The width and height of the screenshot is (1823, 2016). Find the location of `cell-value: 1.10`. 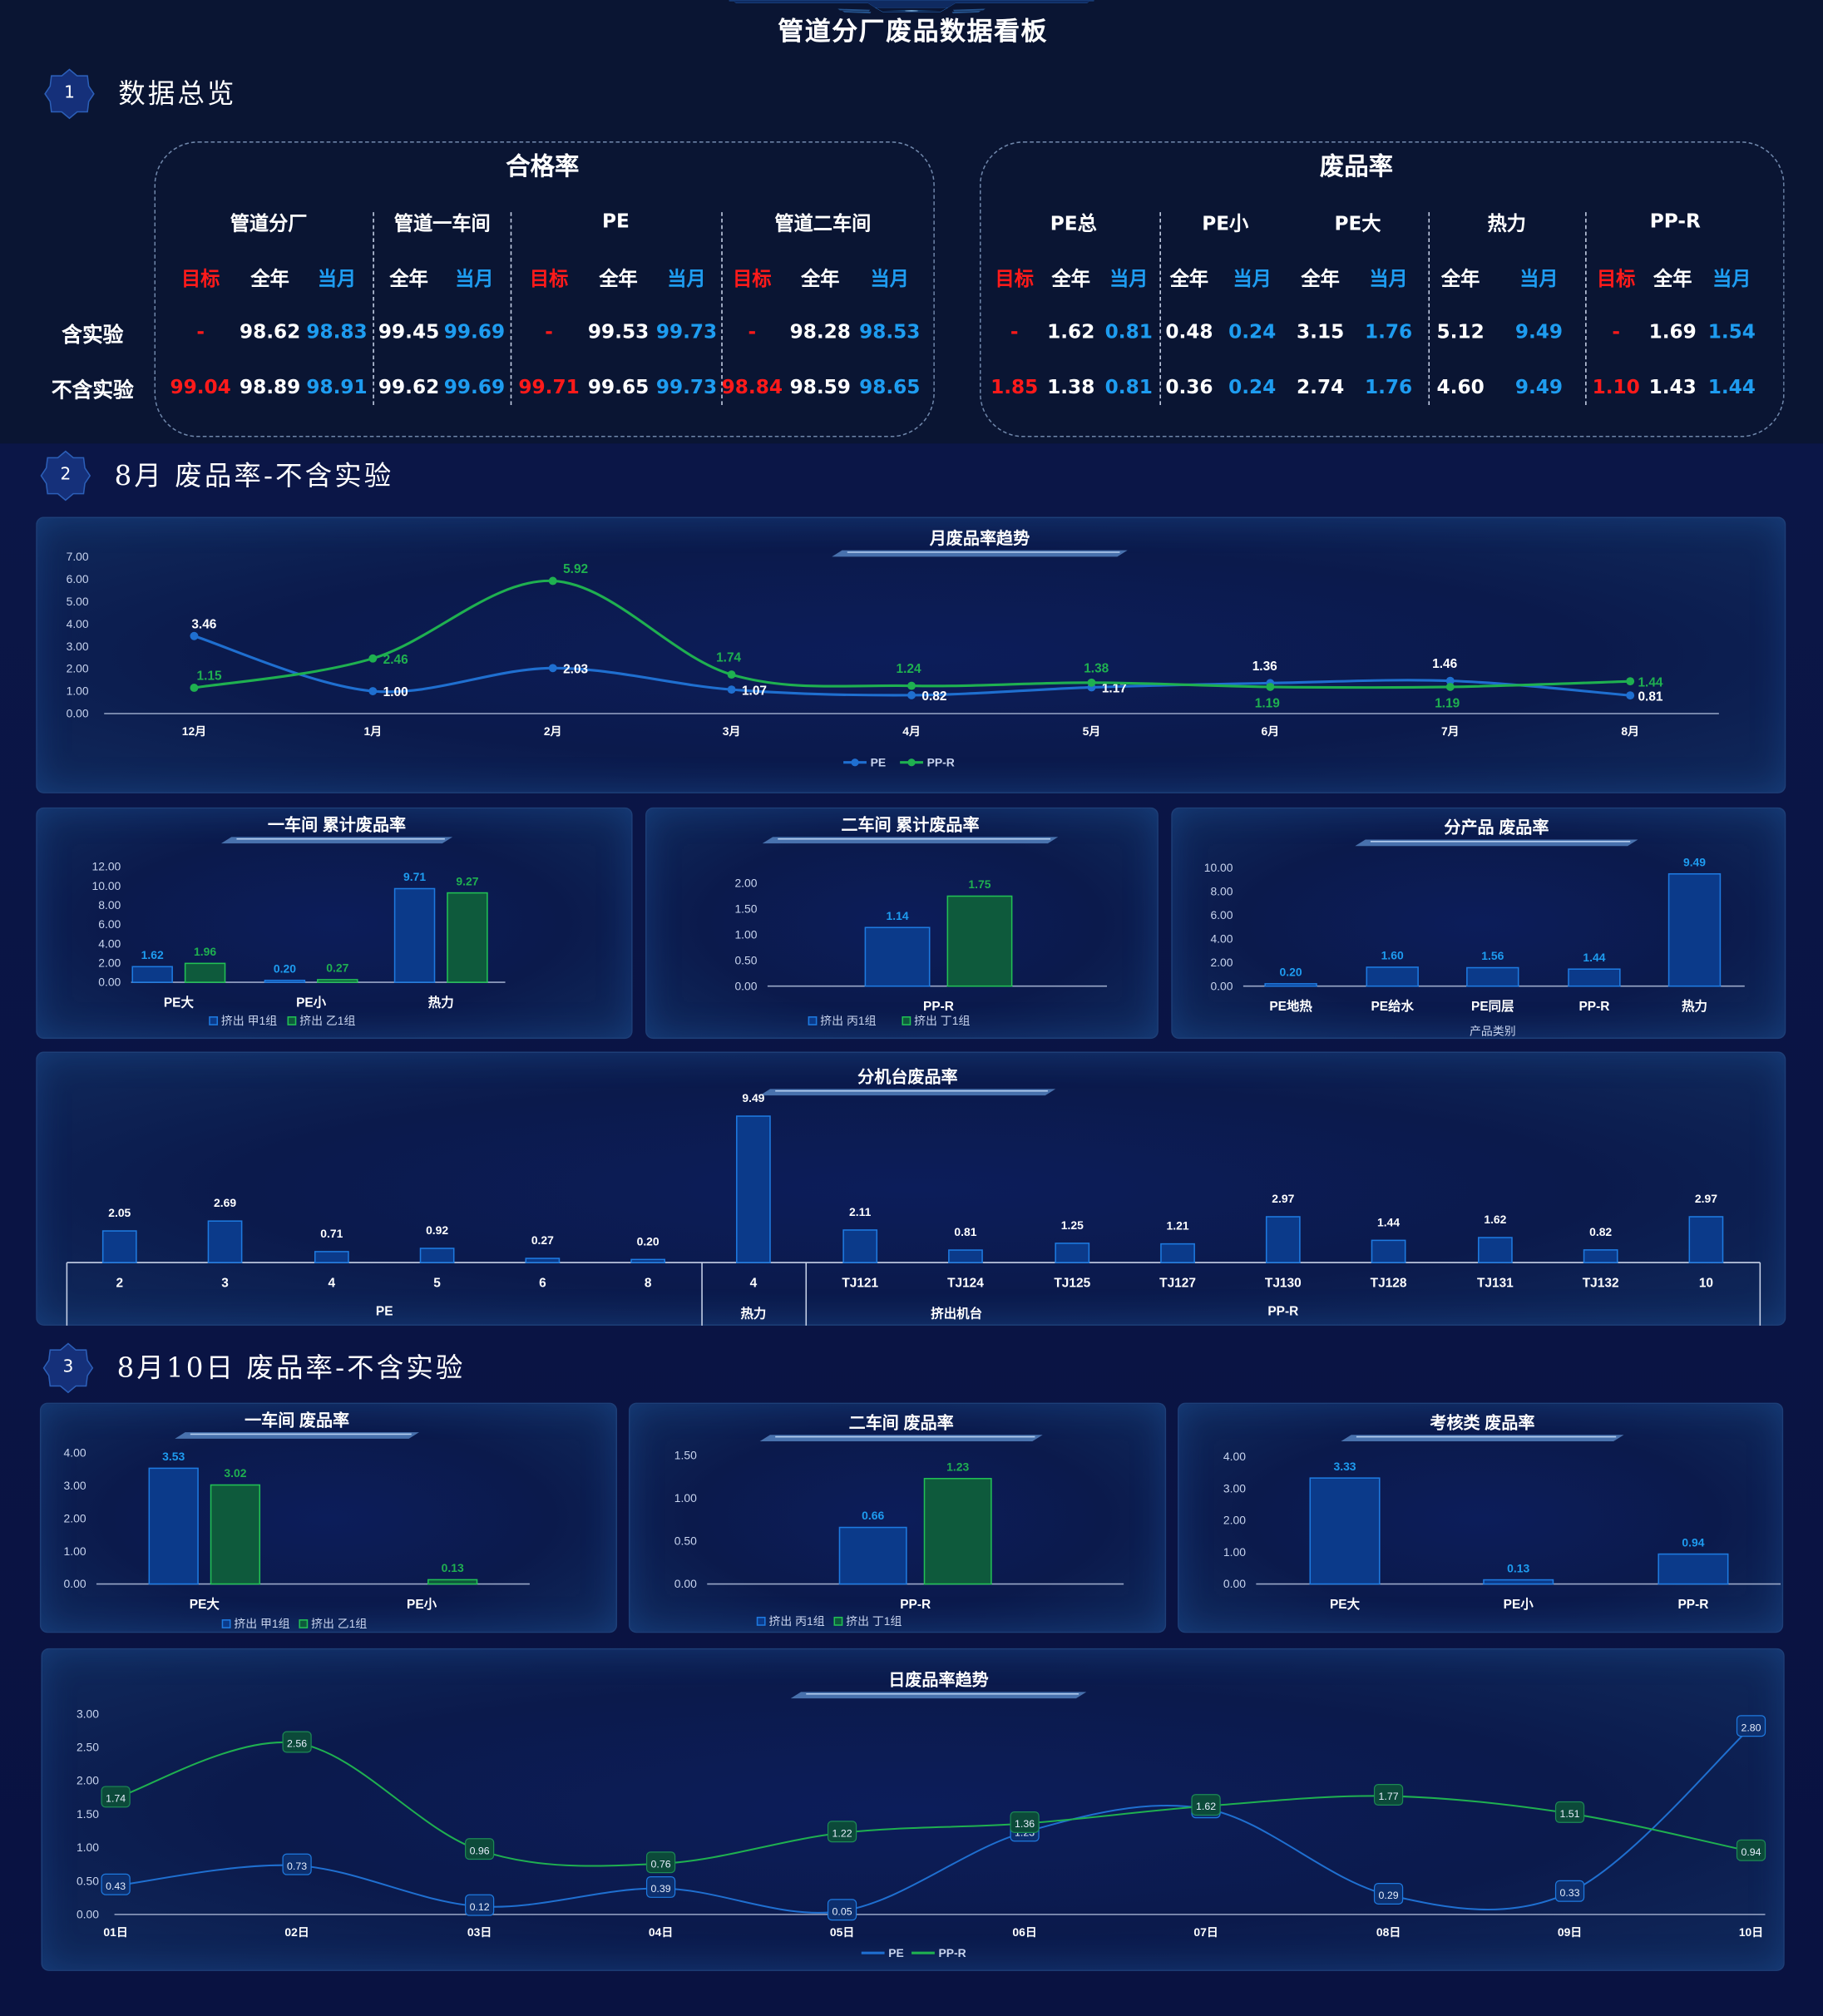

cell-value: 1.10 is located at coordinates (1616, 387).